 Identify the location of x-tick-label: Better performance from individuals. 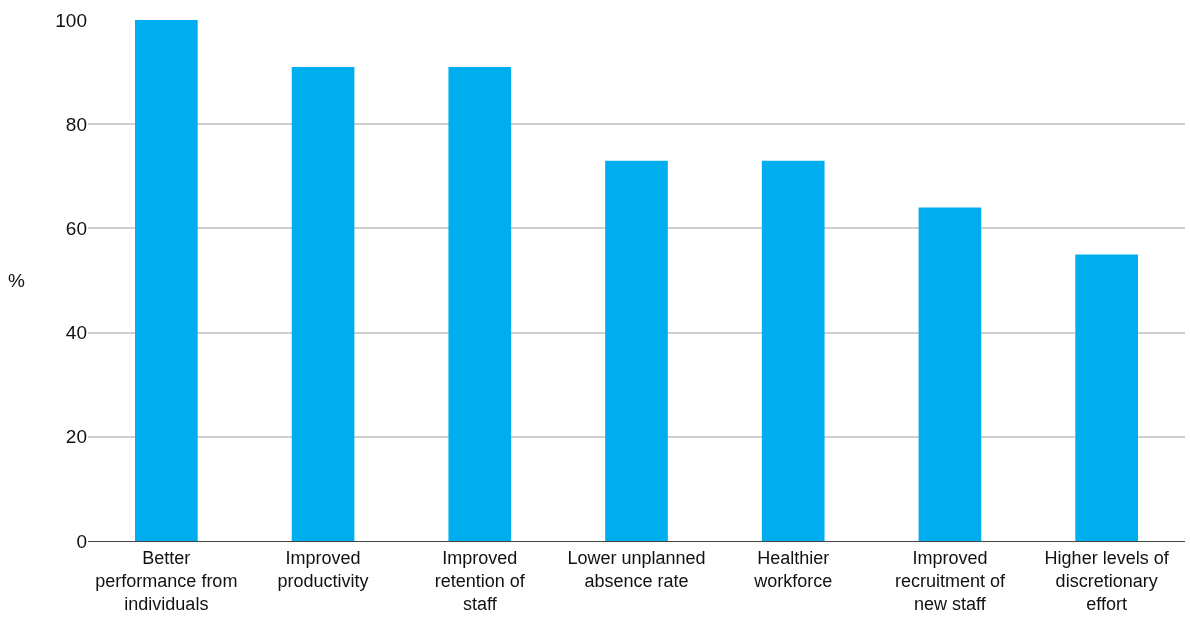
(166, 581).